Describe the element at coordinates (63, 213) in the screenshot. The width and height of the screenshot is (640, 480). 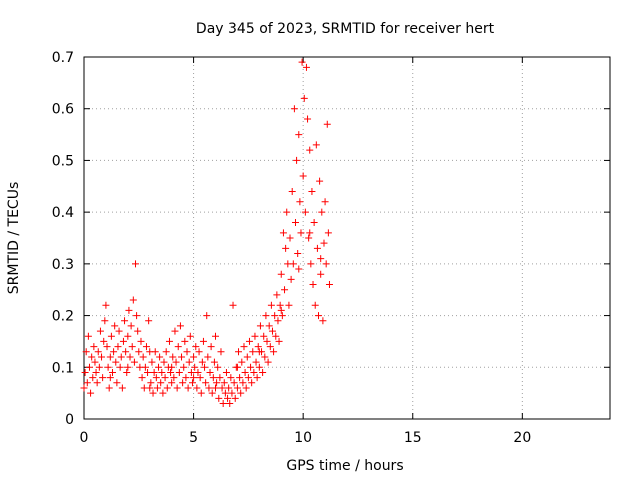
I see `y-tick-label: 0.4` at that location.